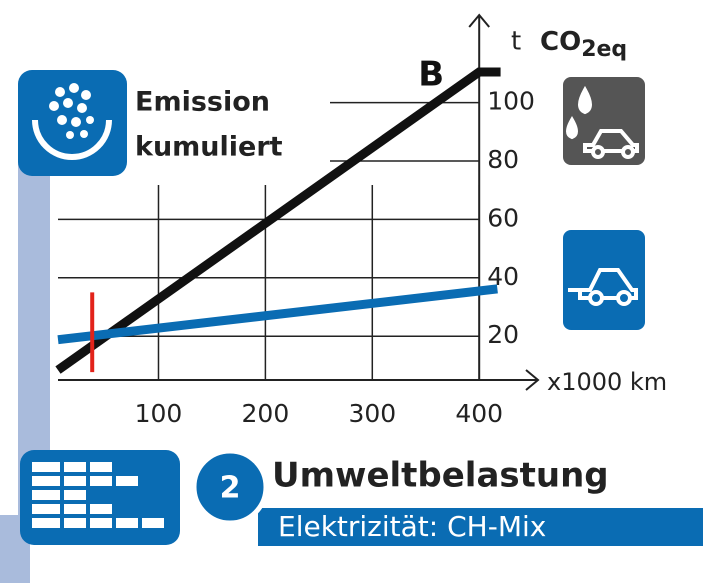  What do you see at coordinates (277, 314) in the screenshot?
I see `series-line` at bounding box center [277, 314].